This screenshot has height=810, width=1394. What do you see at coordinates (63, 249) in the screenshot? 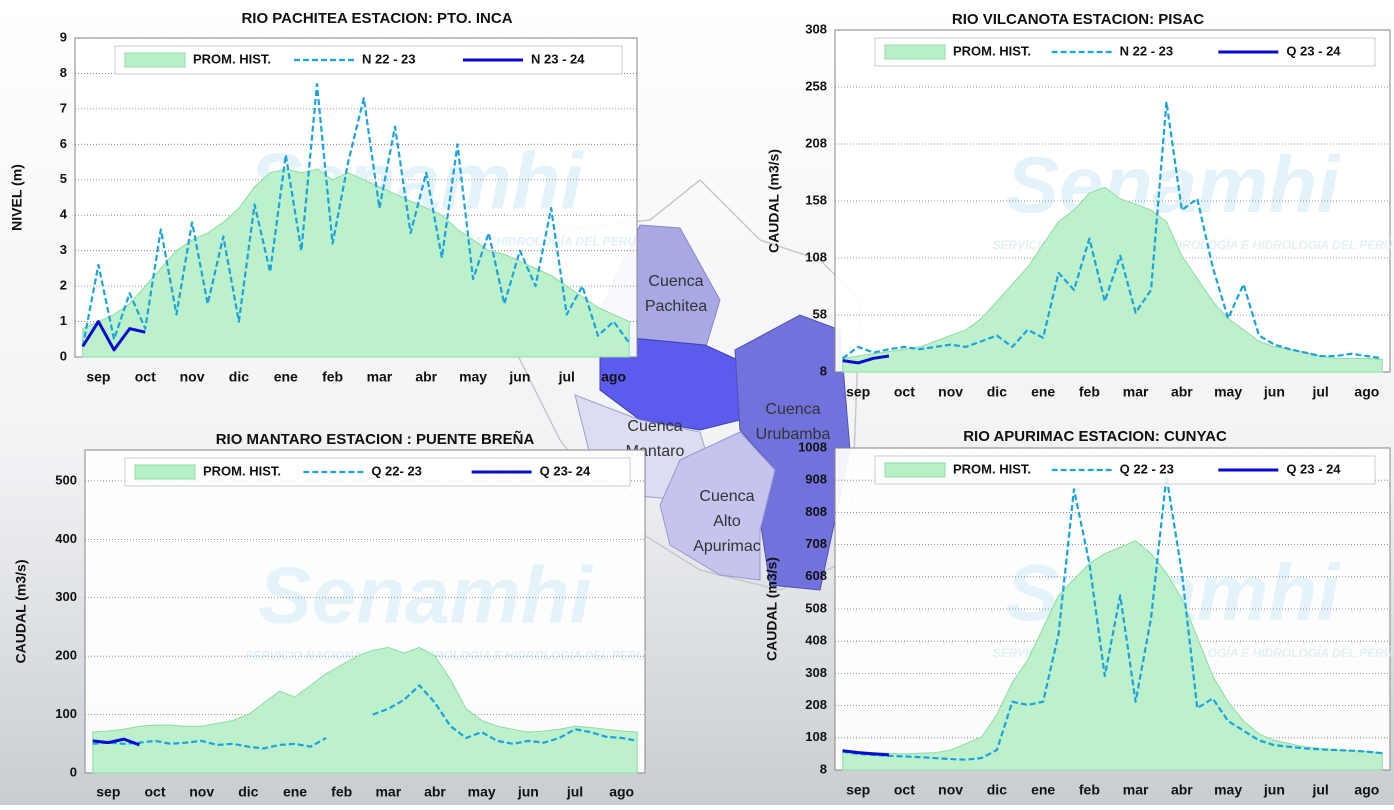
I see `y-tick-label: 3` at bounding box center [63, 249].